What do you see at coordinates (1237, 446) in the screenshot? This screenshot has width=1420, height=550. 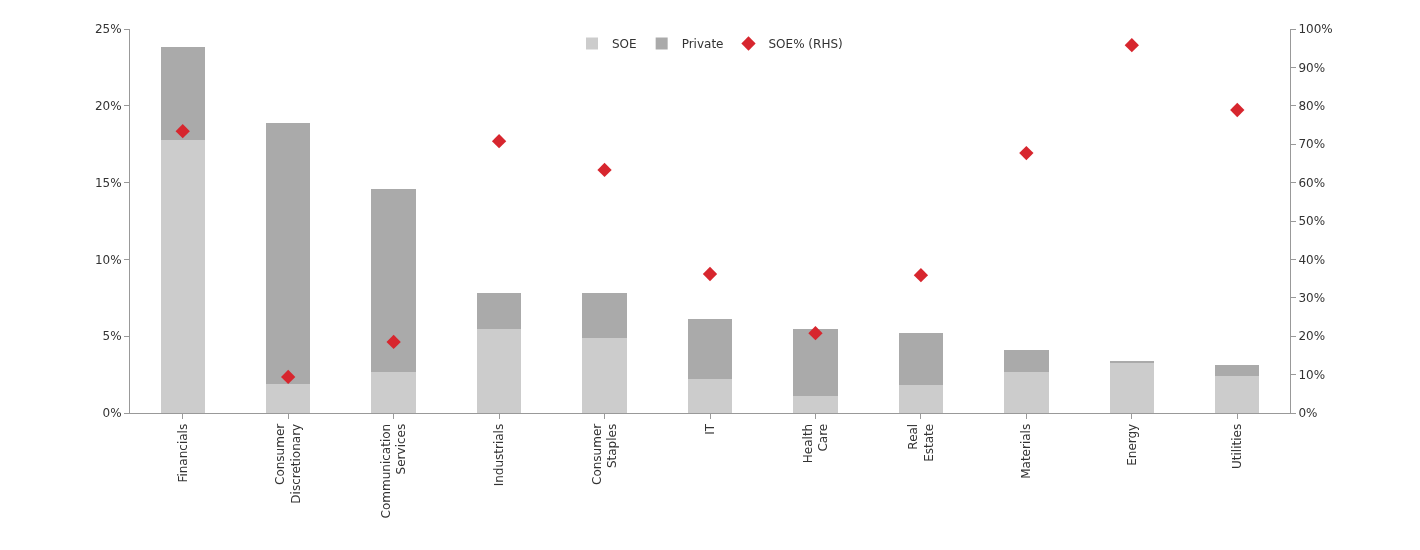 I see `x-tick-label: Utilities` at bounding box center [1237, 446].